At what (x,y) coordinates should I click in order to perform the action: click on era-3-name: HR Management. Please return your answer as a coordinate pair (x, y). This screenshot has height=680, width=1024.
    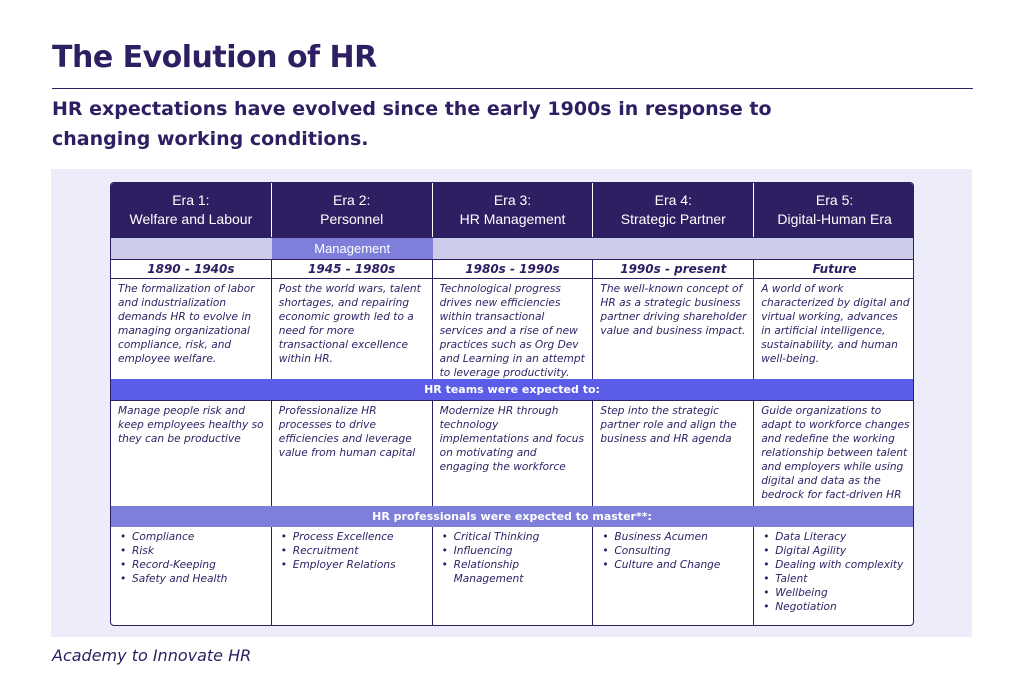
    Looking at the image, I should click on (512, 219).